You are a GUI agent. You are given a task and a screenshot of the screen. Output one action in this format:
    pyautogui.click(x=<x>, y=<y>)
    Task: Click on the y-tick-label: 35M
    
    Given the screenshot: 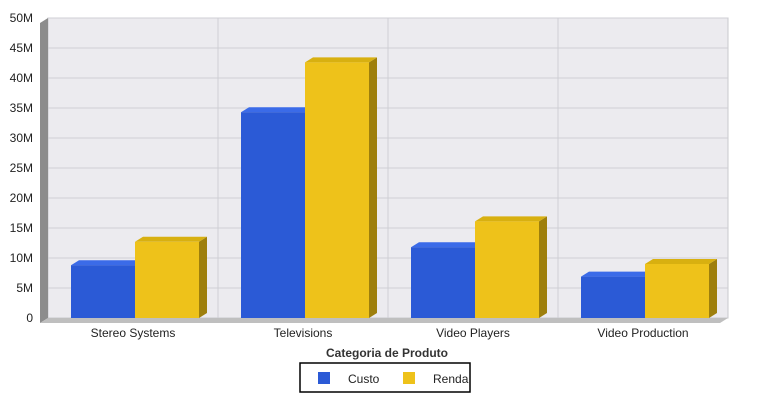 What is the action you would take?
    pyautogui.click(x=21, y=108)
    